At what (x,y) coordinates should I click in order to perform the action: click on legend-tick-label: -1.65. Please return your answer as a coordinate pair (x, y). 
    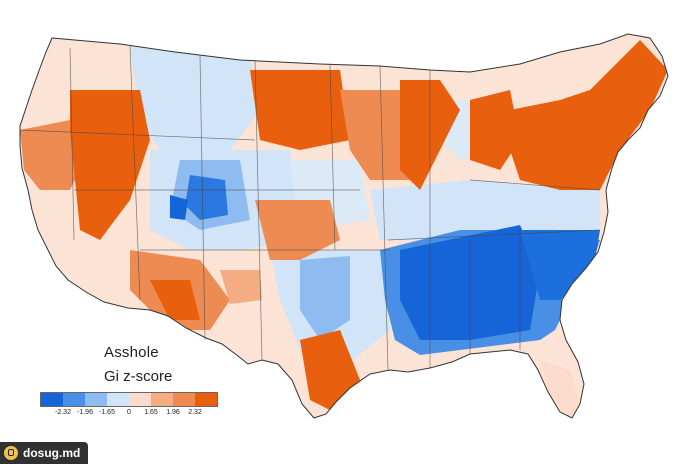
    Looking at the image, I should click on (107, 412).